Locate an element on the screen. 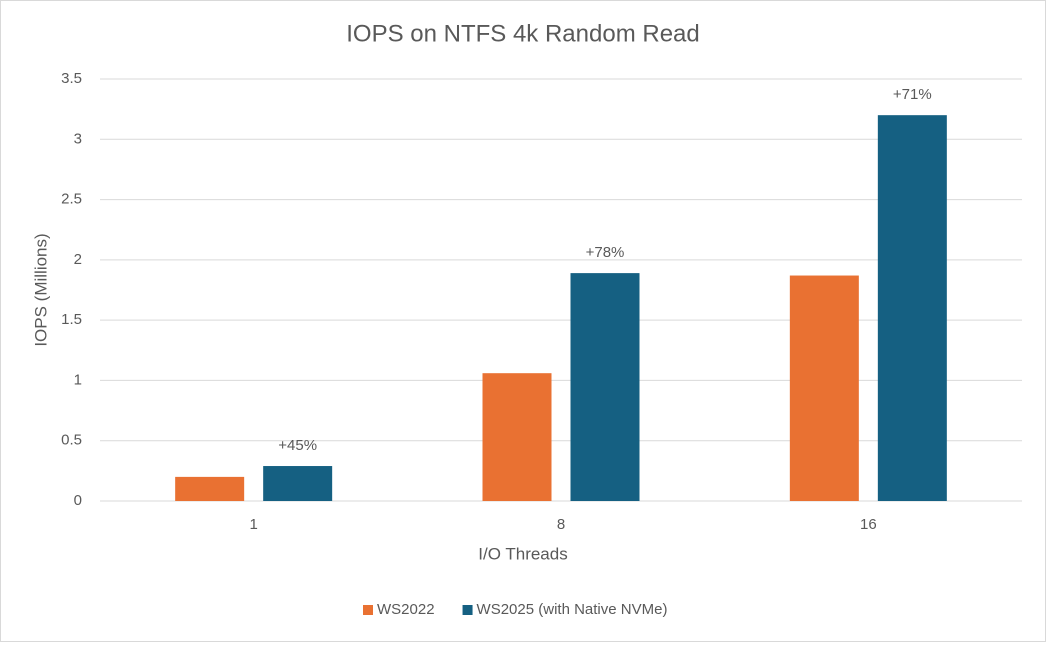 The width and height of the screenshot is (1046, 647). x-tick-label: 1 is located at coordinates (253, 524).